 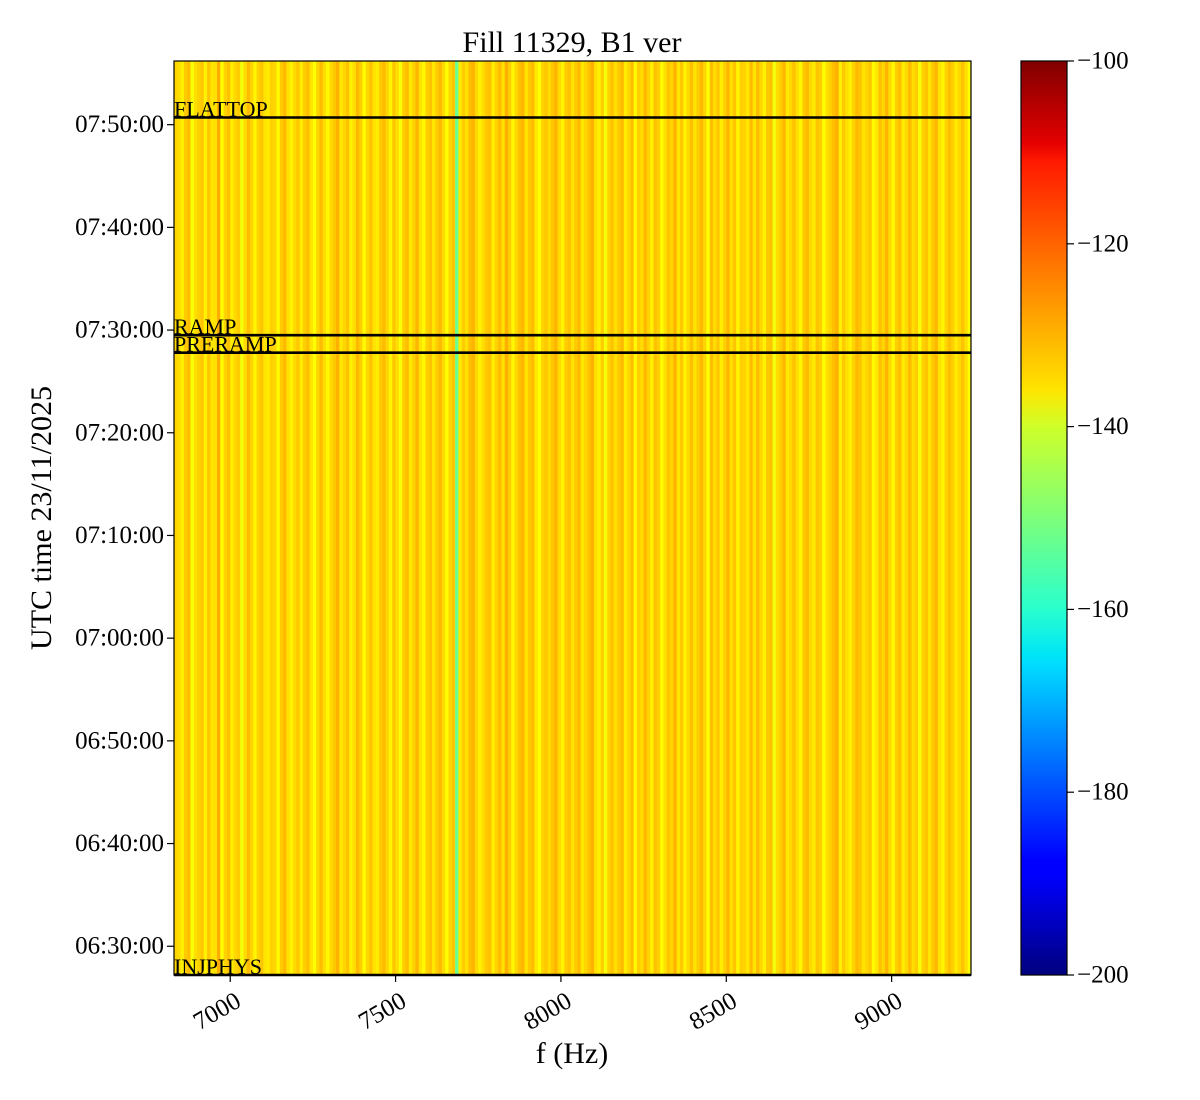 I want to click on y-tick-label: 07:50:00, so click(x=119, y=124).